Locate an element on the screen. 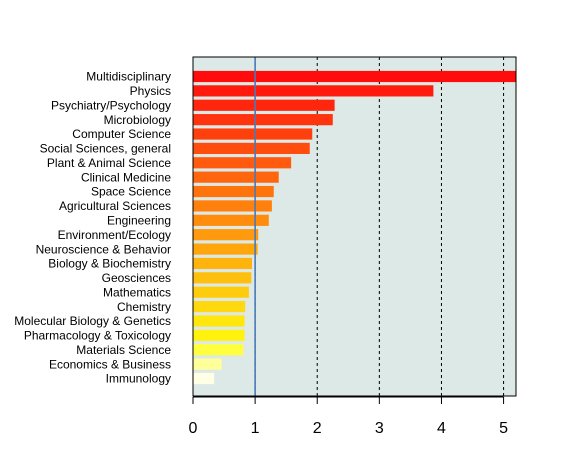  category-label: Immunology is located at coordinates (138, 379).